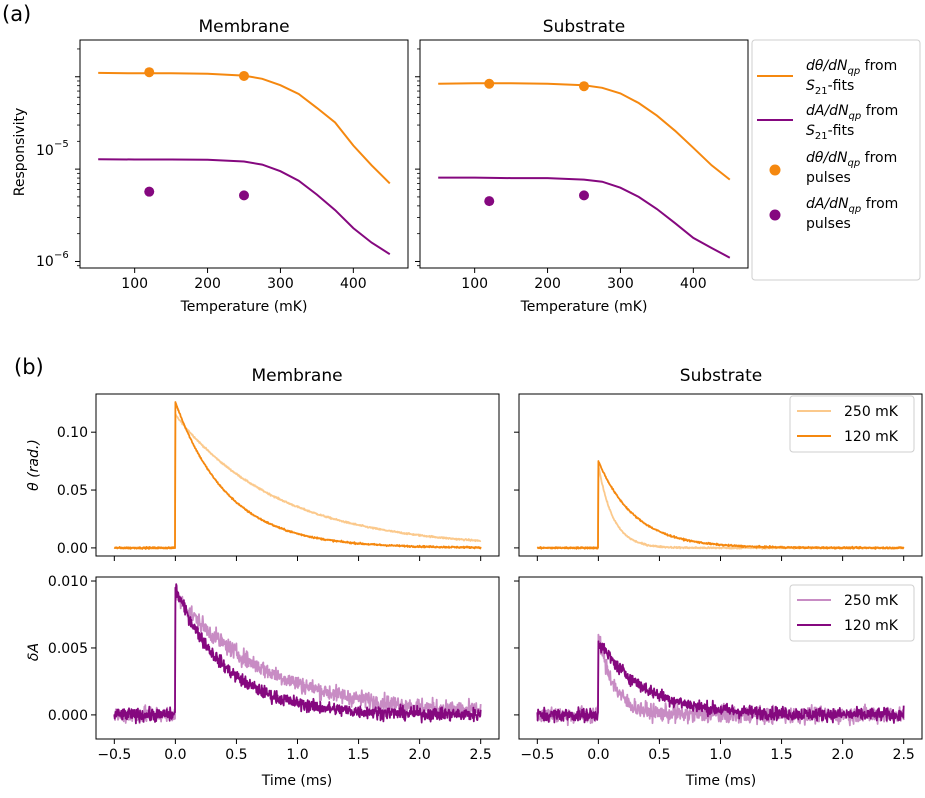  I want to click on ytick-label-2-2: 0.10, so click(72, 433).